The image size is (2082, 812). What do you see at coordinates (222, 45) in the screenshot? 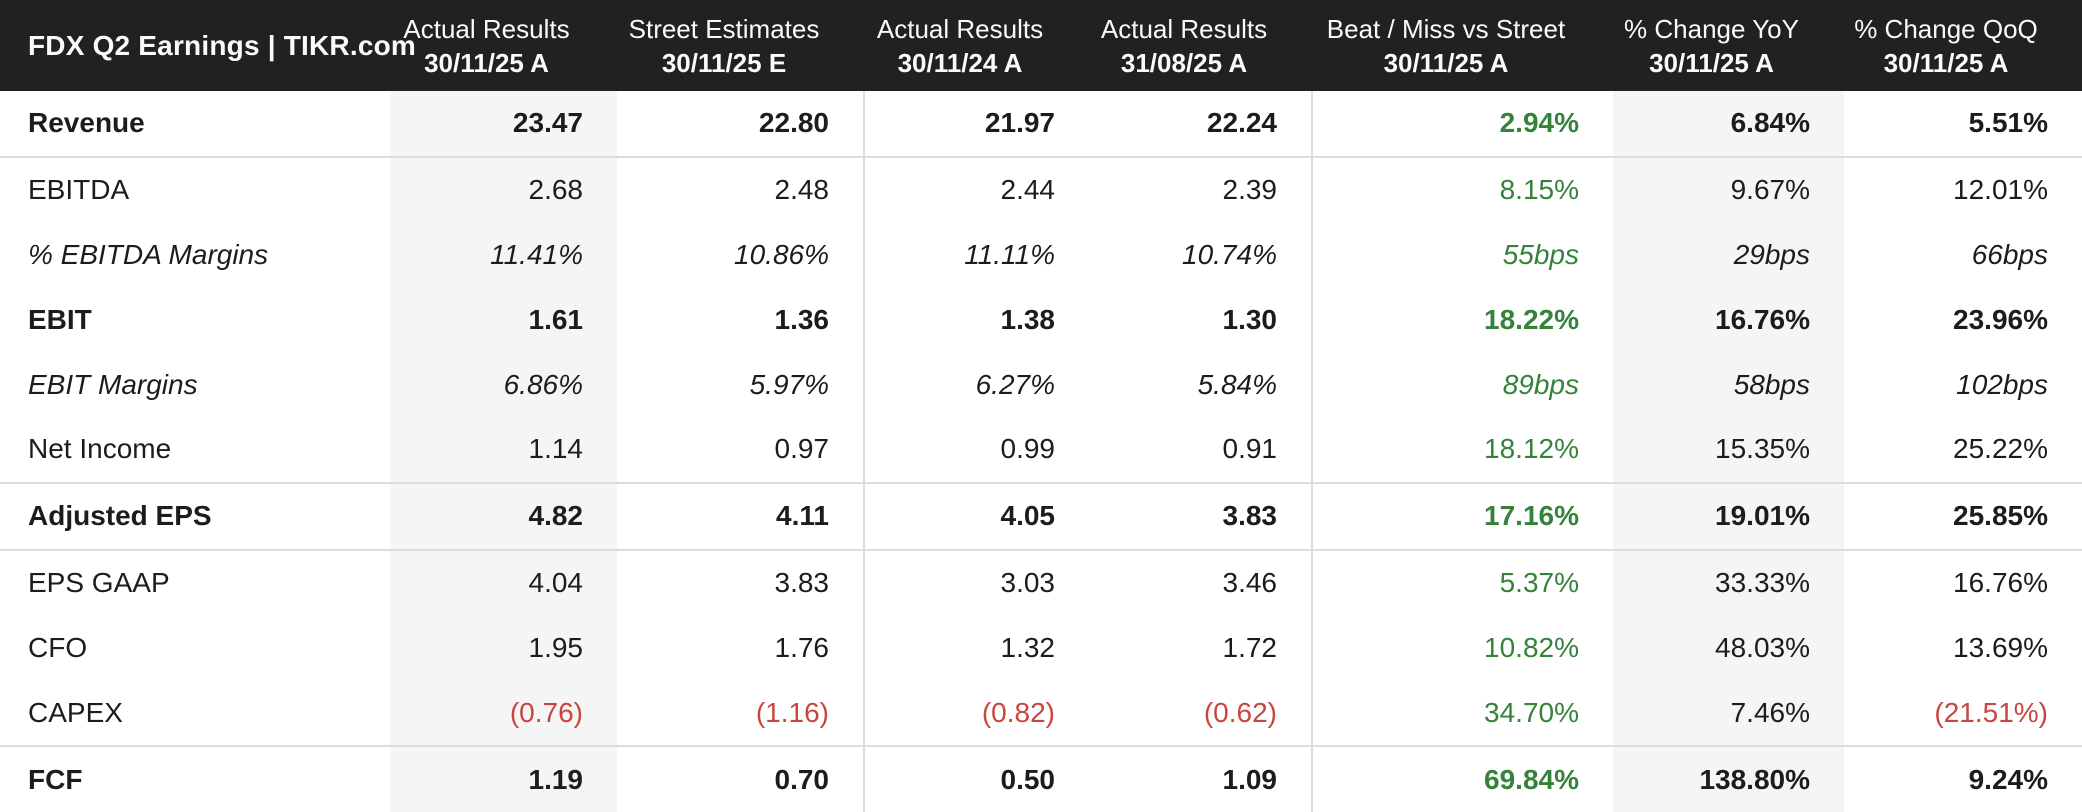
I see `table-title: FDX Q2 Earnings | TIKR.com` at bounding box center [222, 45].